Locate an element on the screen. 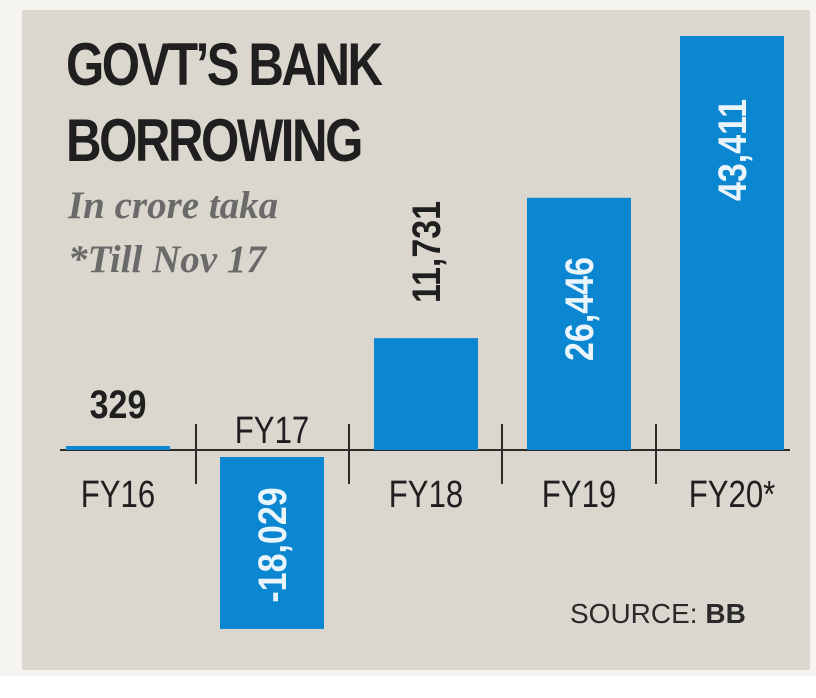 The width and height of the screenshot is (816, 698). bar-fy19 is located at coordinates (579, 323).